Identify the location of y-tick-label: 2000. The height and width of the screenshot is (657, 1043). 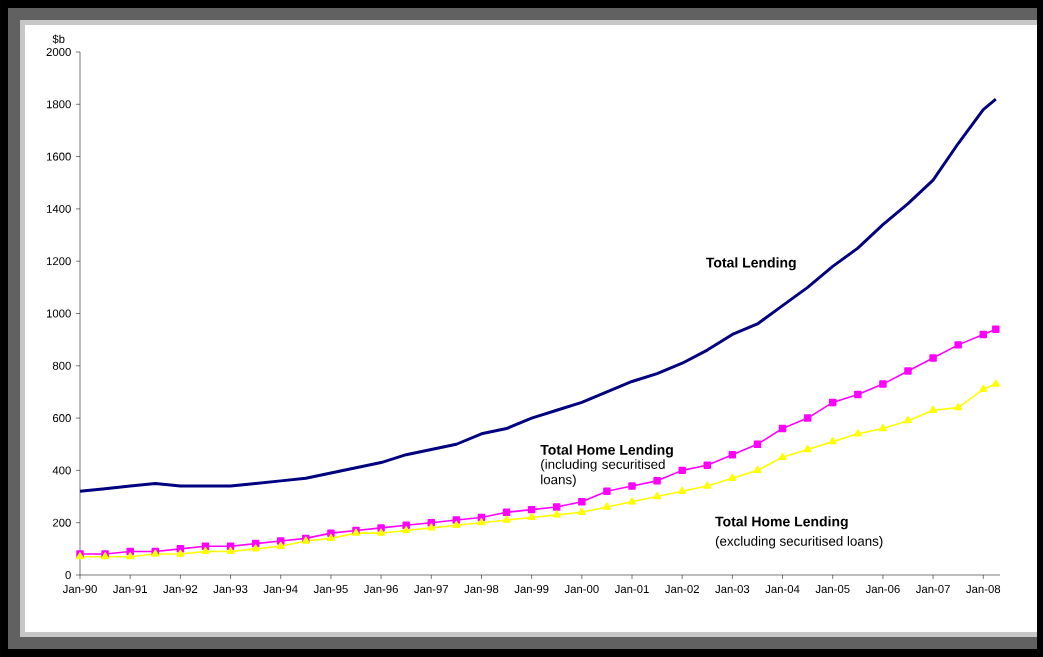
(58, 51).